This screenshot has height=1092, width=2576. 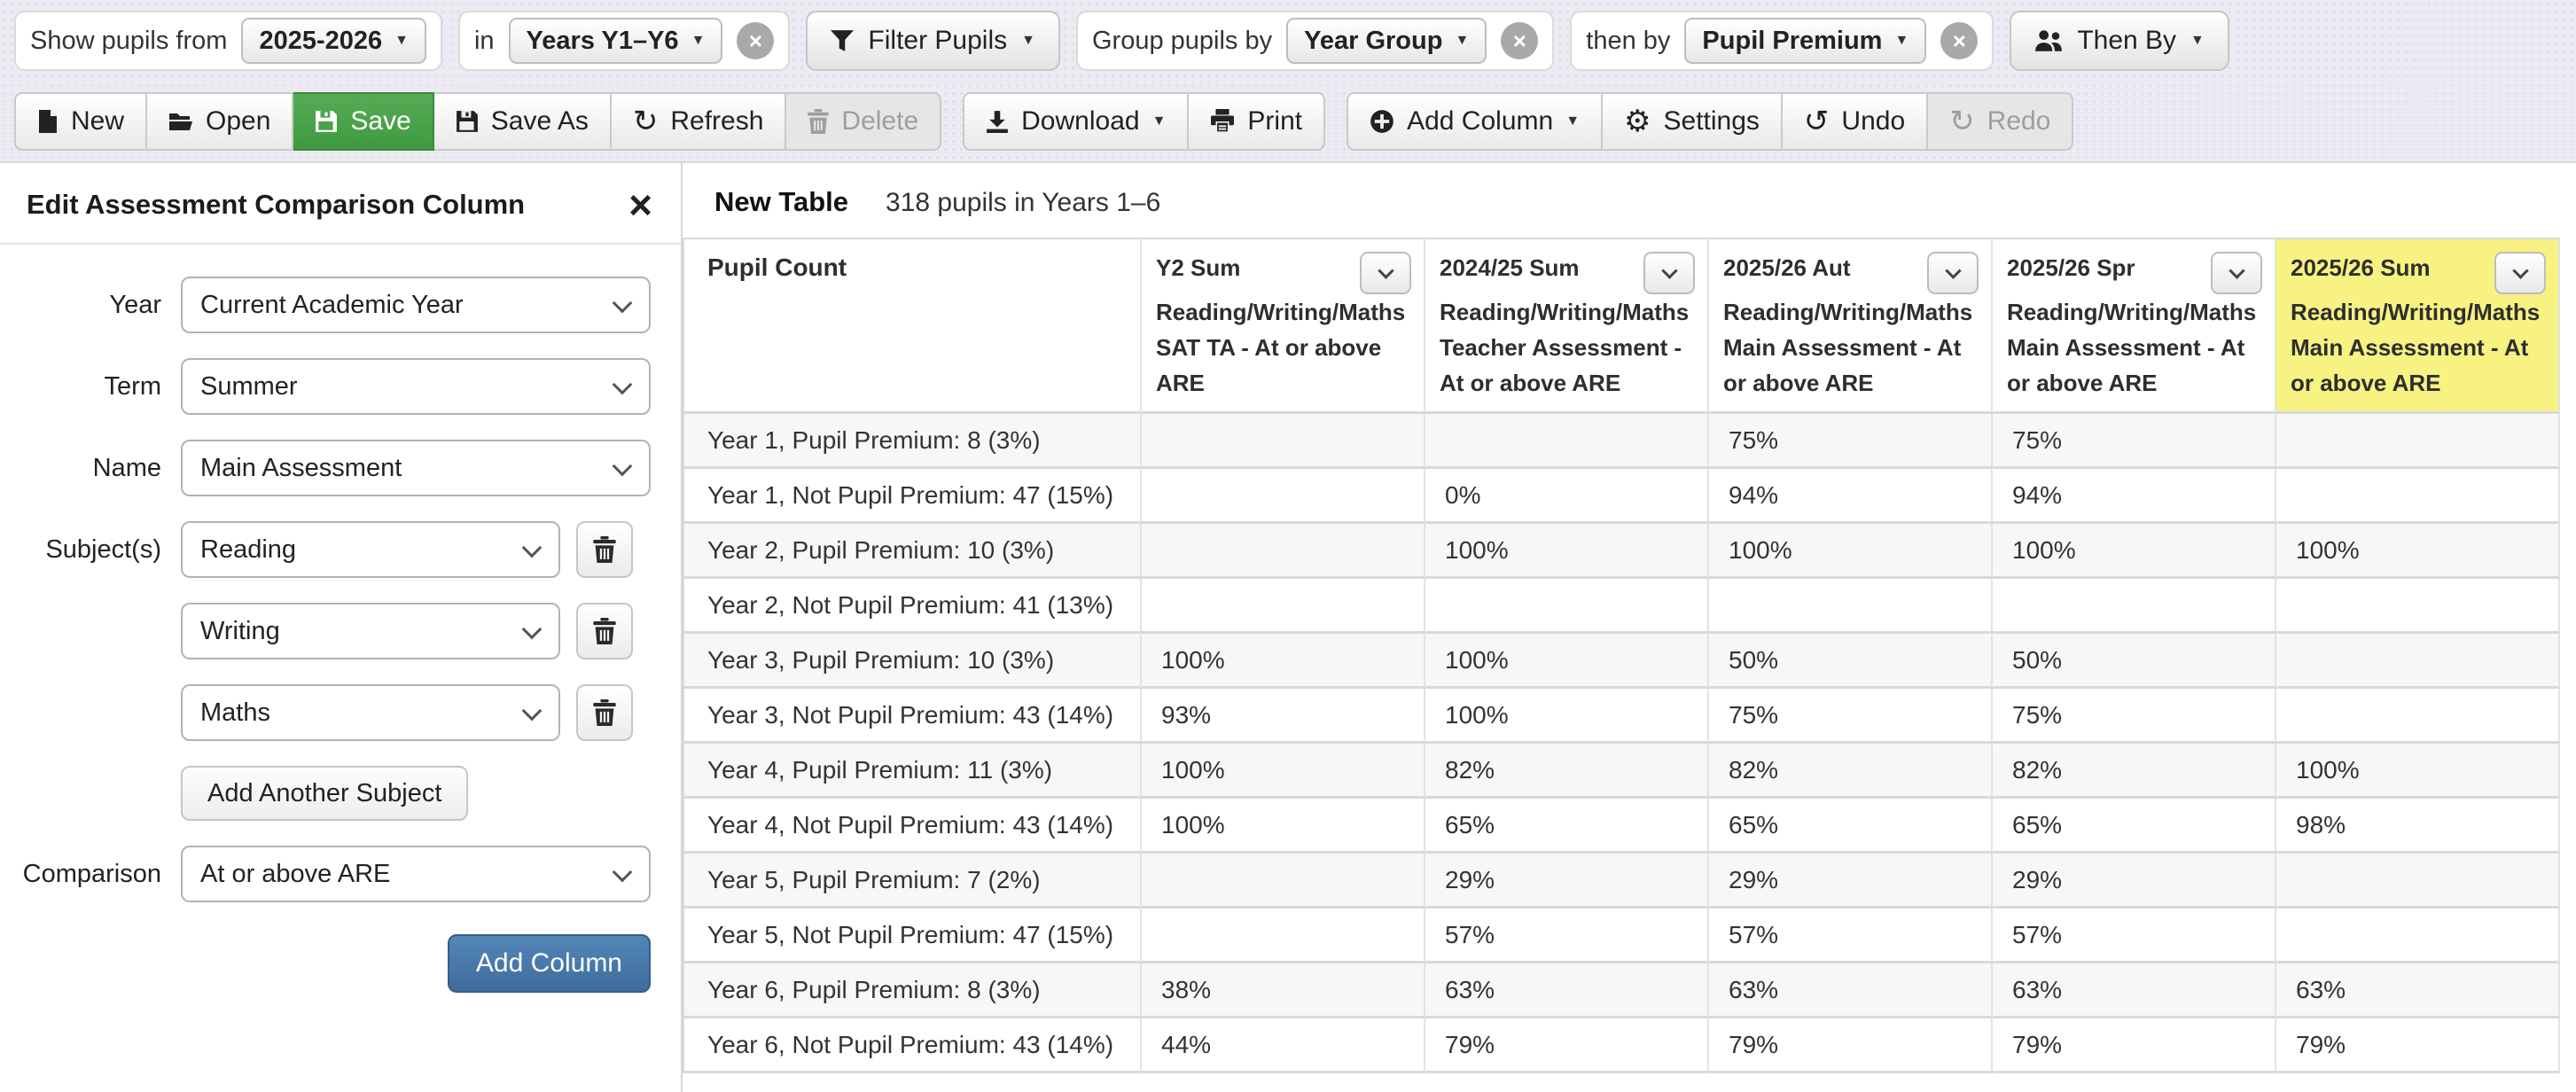 I want to click on undo-button: ↺ Undo, so click(x=1855, y=121).